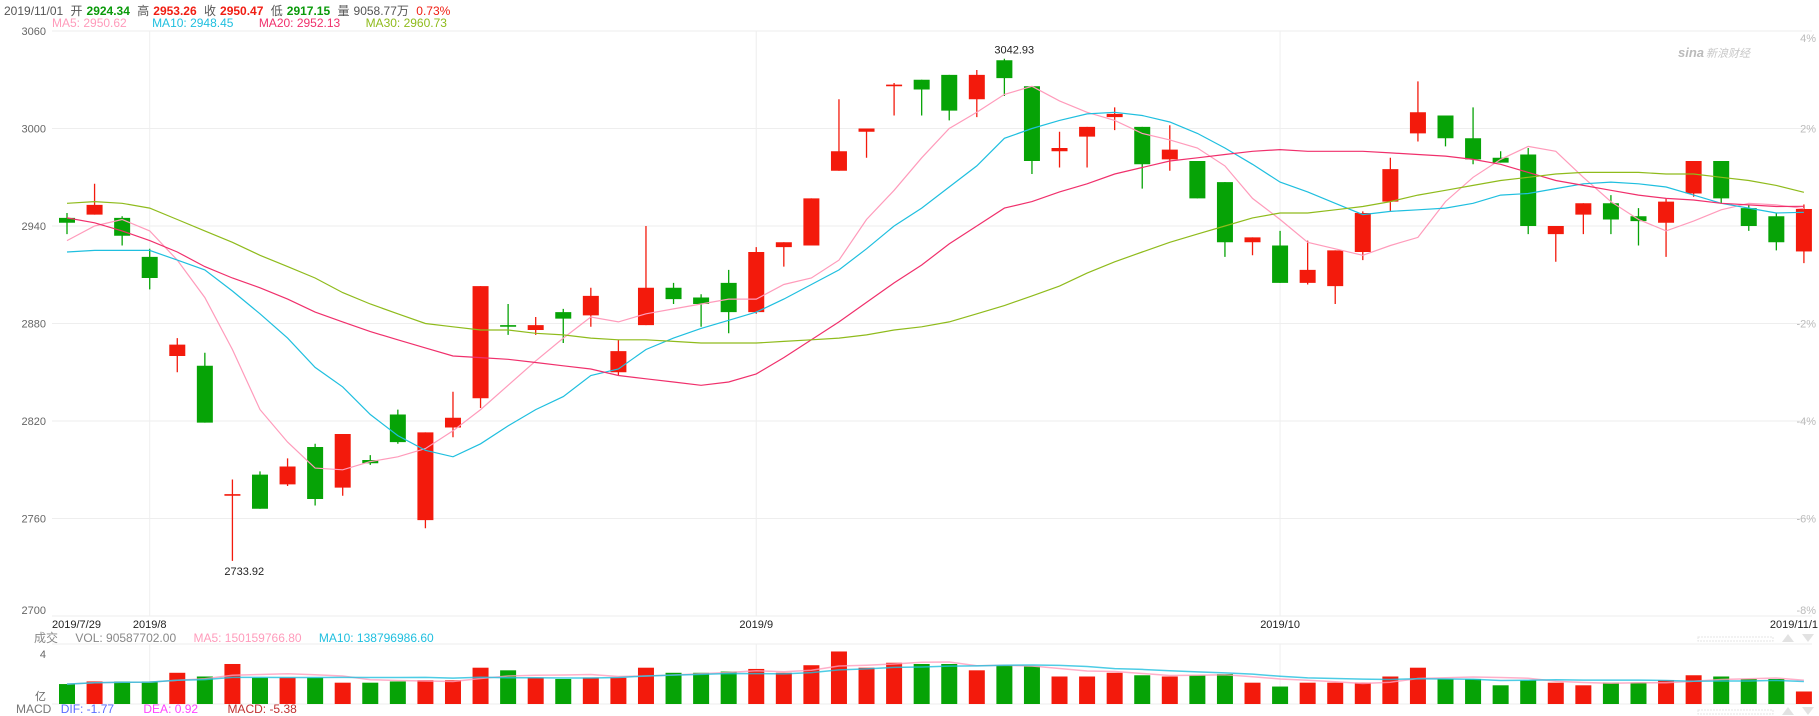 This screenshot has width=1819, height=716. What do you see at coordinates (1808, 130) in the screenshot?
I see `pct-tick-label: 2%` at bounding box center [1808, 130].